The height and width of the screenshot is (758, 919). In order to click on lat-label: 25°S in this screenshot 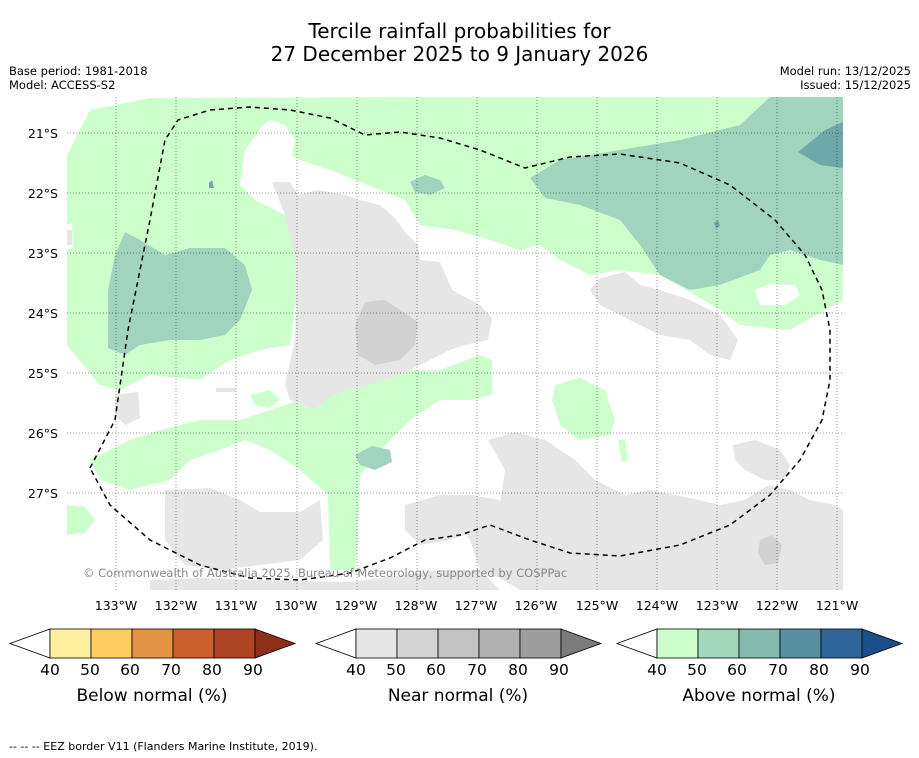, I will do `click(42, 373)`.